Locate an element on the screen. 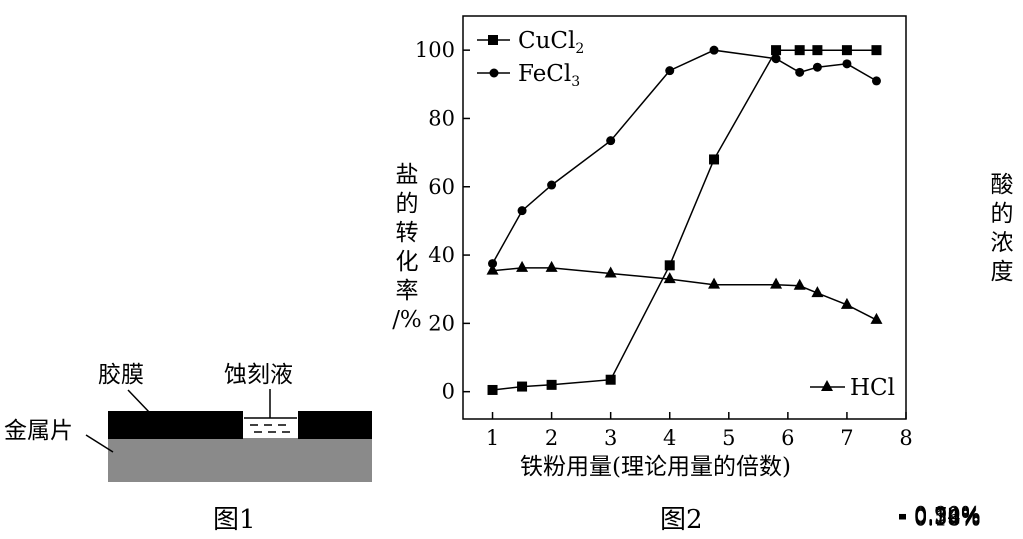  right-tick-label: 0.54% is located at coordinates (947, 517).